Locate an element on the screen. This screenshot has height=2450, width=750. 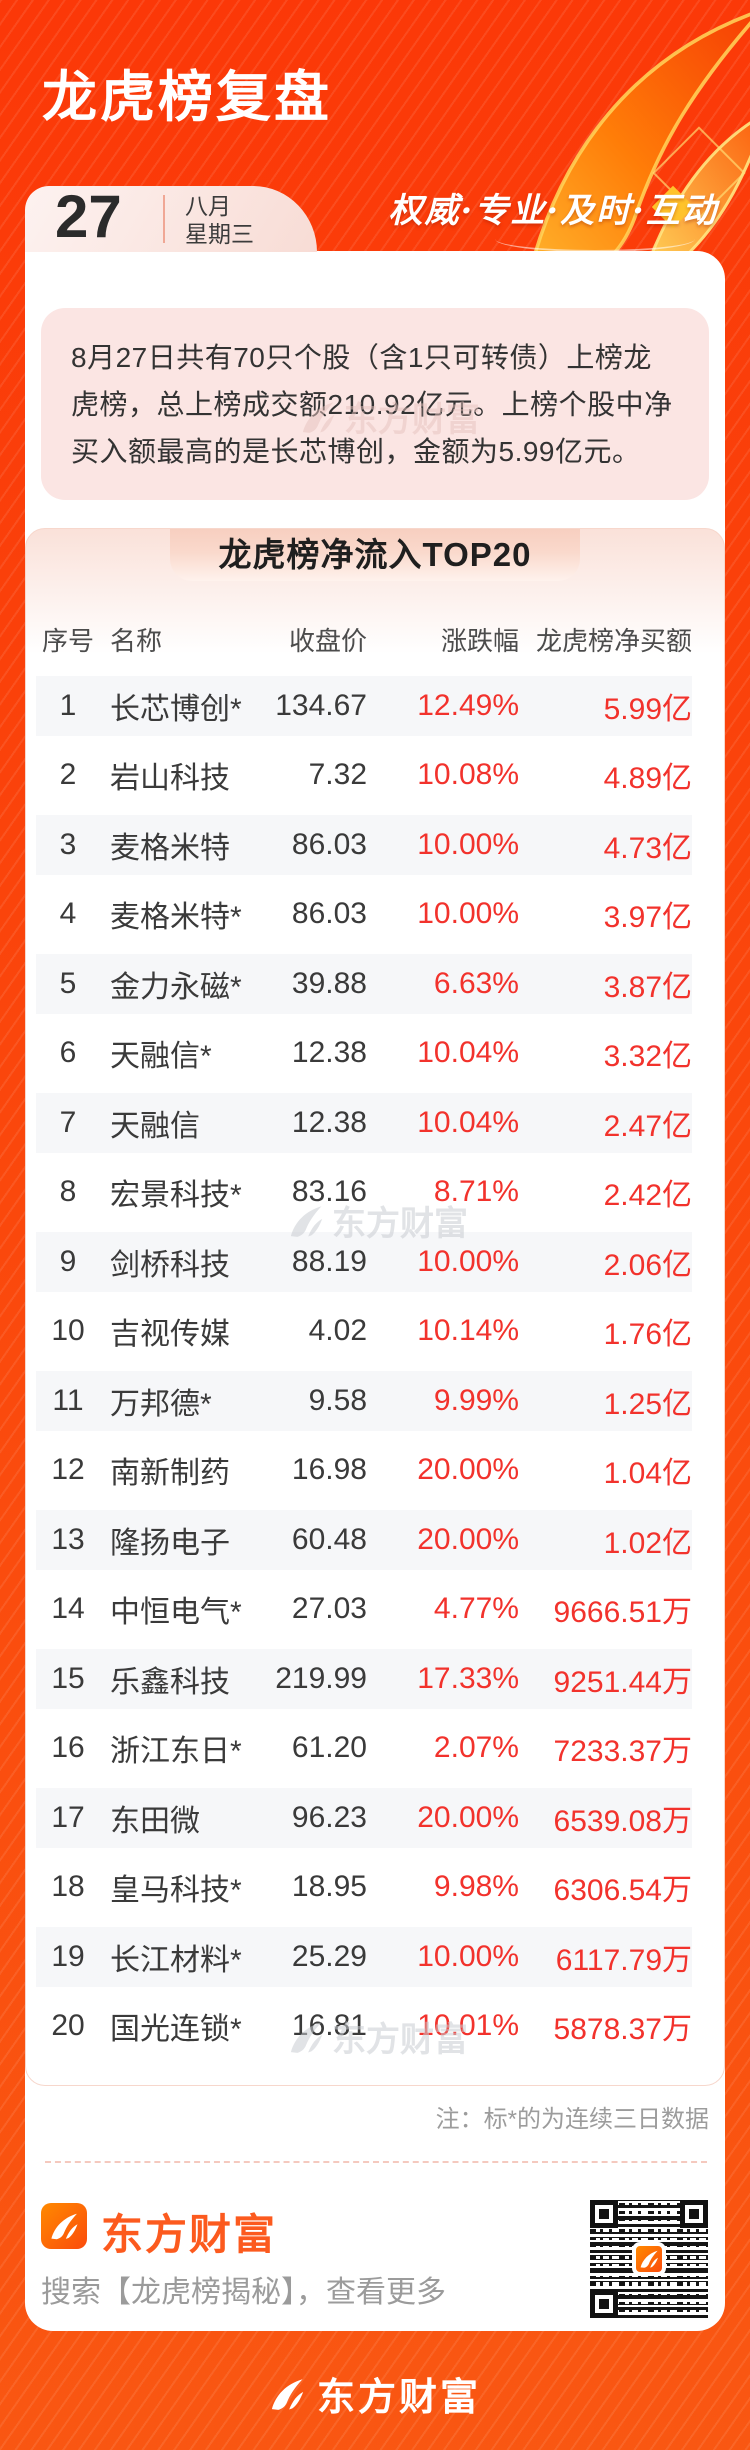
cell-name: 乐鑫科技 is located at coordinates (170, 1682).